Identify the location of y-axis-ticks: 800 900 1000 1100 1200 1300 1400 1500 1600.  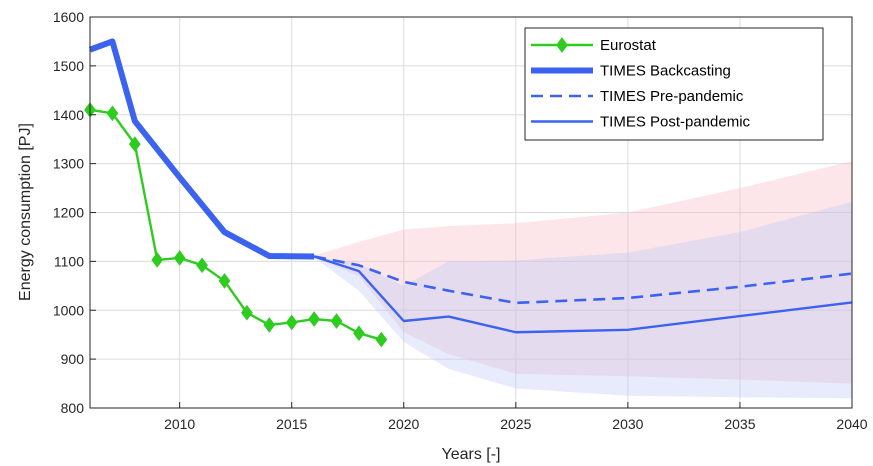
(74, 212).